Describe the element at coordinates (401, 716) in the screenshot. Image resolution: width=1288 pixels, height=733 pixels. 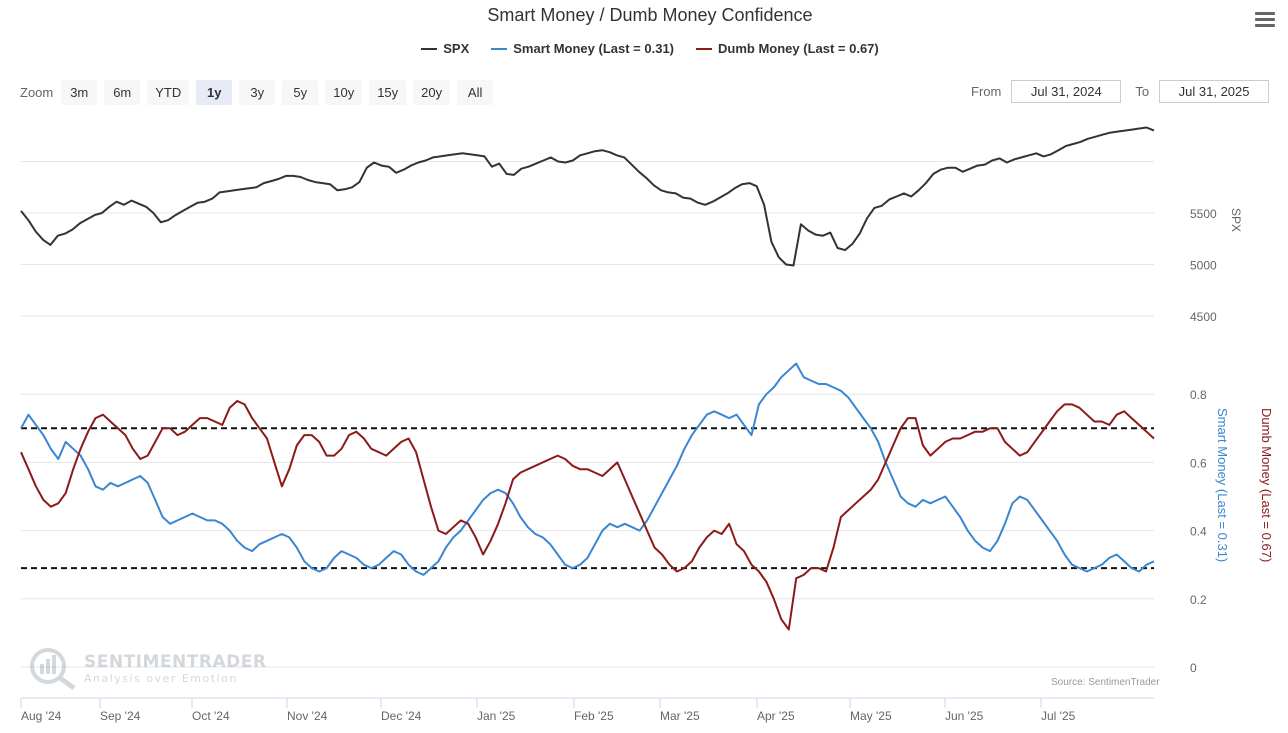
I see `x-tick-label: Dec '24` at that location.